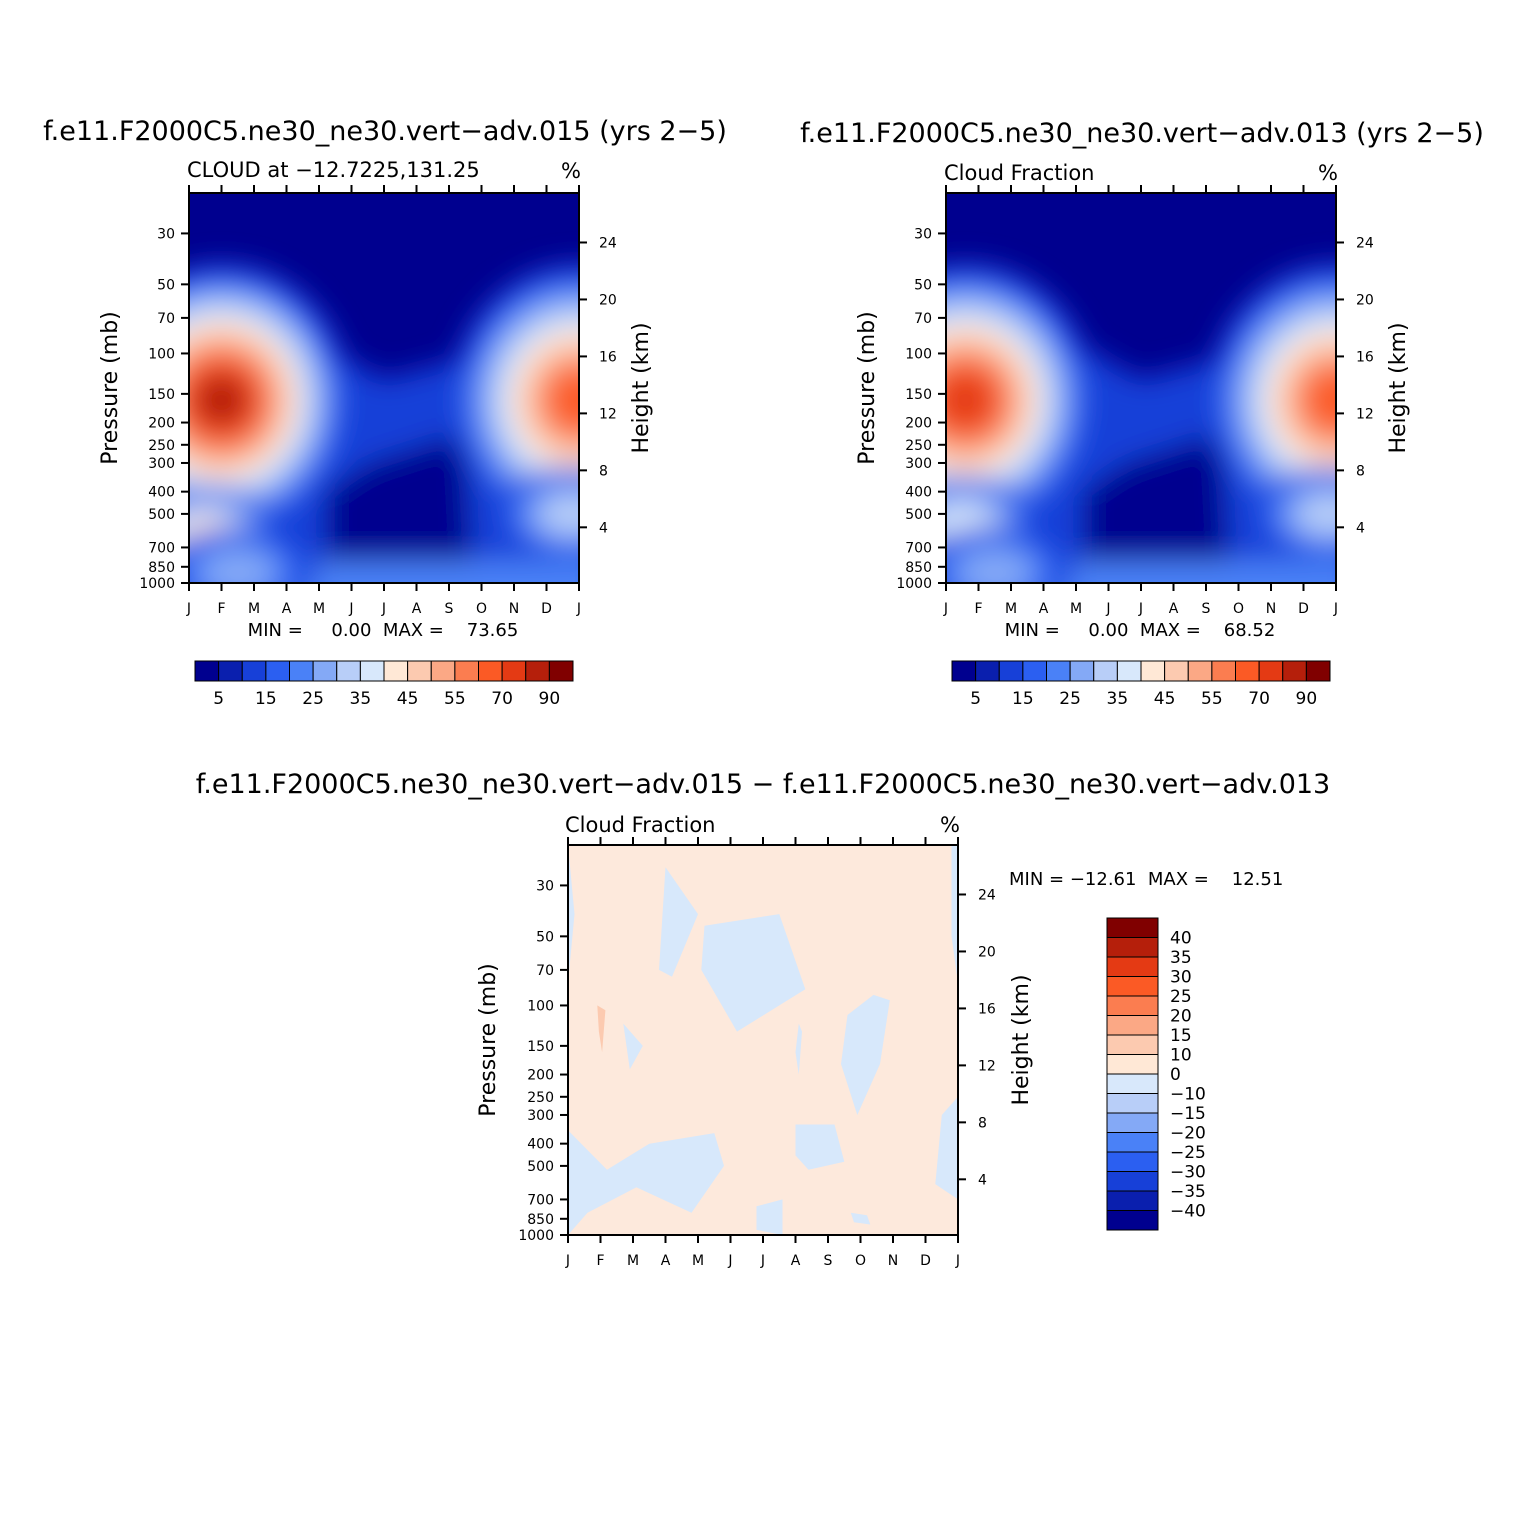 The image size is (1525, 1529). Describe the element at coordinates (1398, 387) in the screenshot. I see `panel-2-ylabel-right: Height (km)` at that location.